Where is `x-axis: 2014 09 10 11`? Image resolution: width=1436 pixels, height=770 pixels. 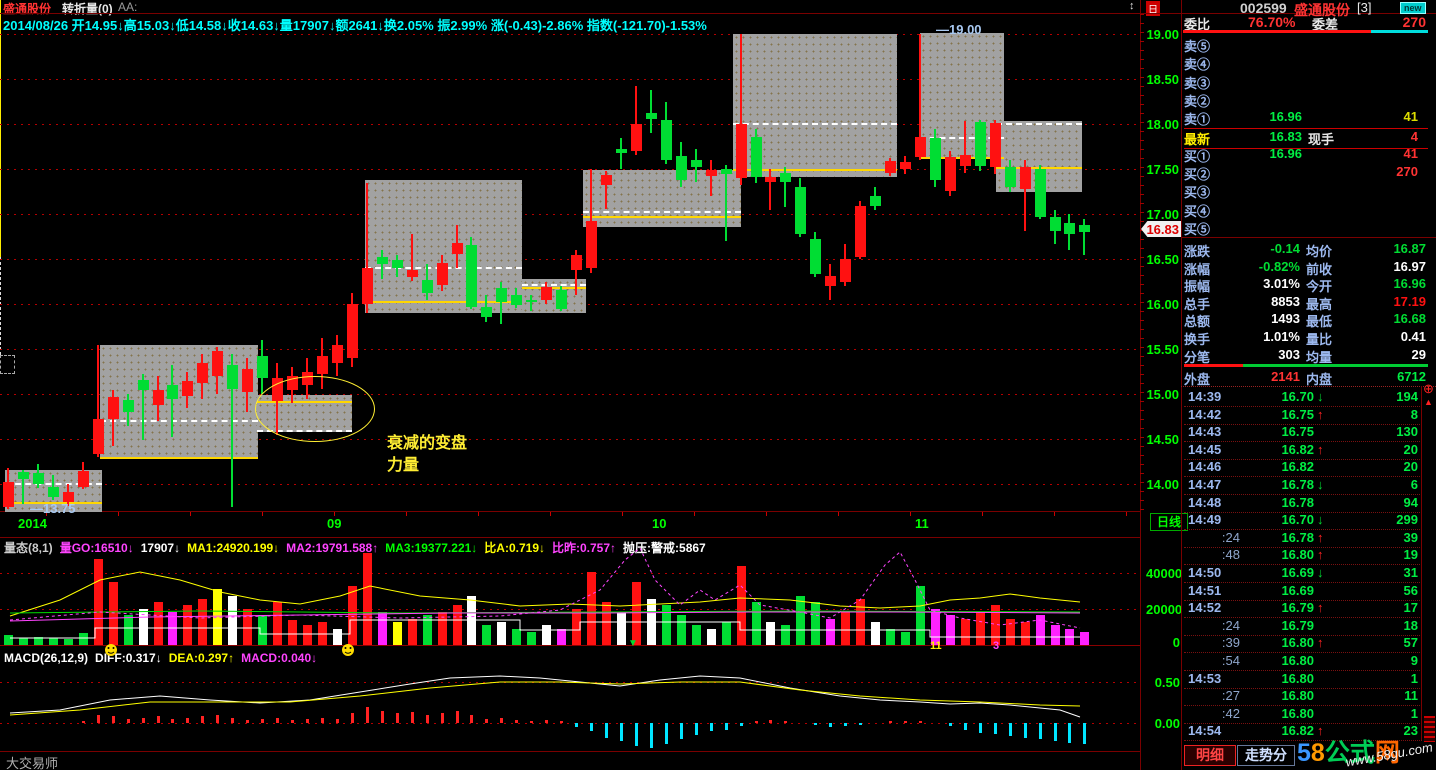 x-axis: 2014 09 10 11 is located at coordinates (570, 524).